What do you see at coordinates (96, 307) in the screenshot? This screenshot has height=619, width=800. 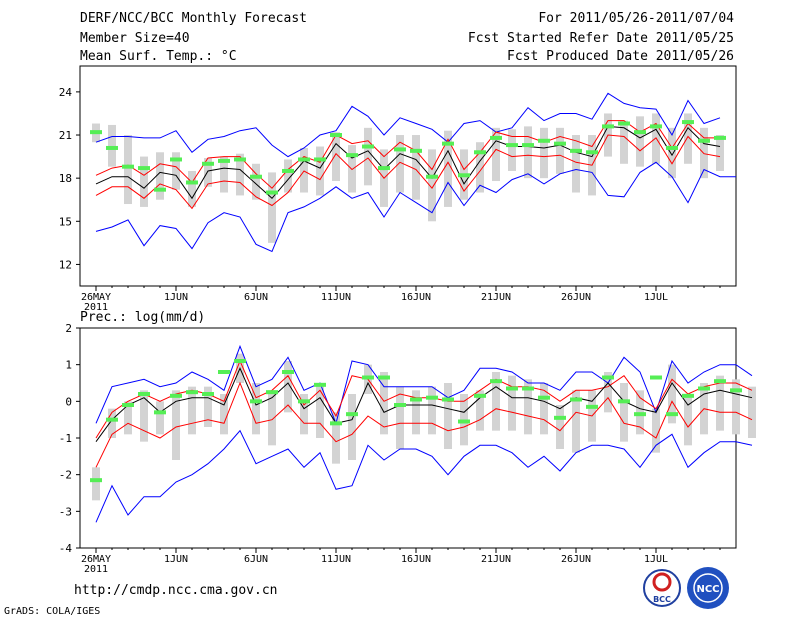 I see `temp-xtick-label: 2011` at bounding box center [96, 307].